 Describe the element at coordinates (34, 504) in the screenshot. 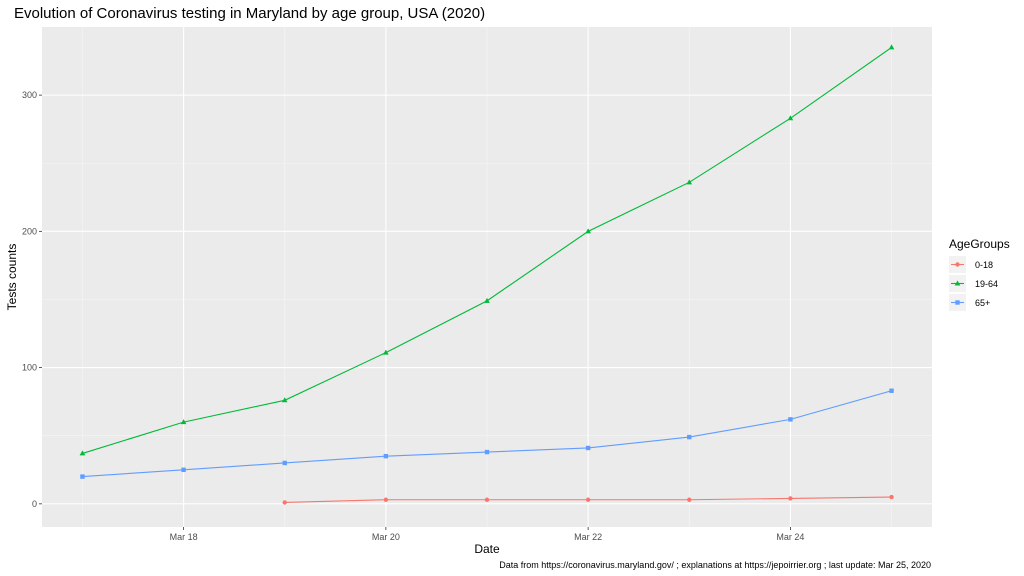

I see `y-tick-label: 0` at that location.